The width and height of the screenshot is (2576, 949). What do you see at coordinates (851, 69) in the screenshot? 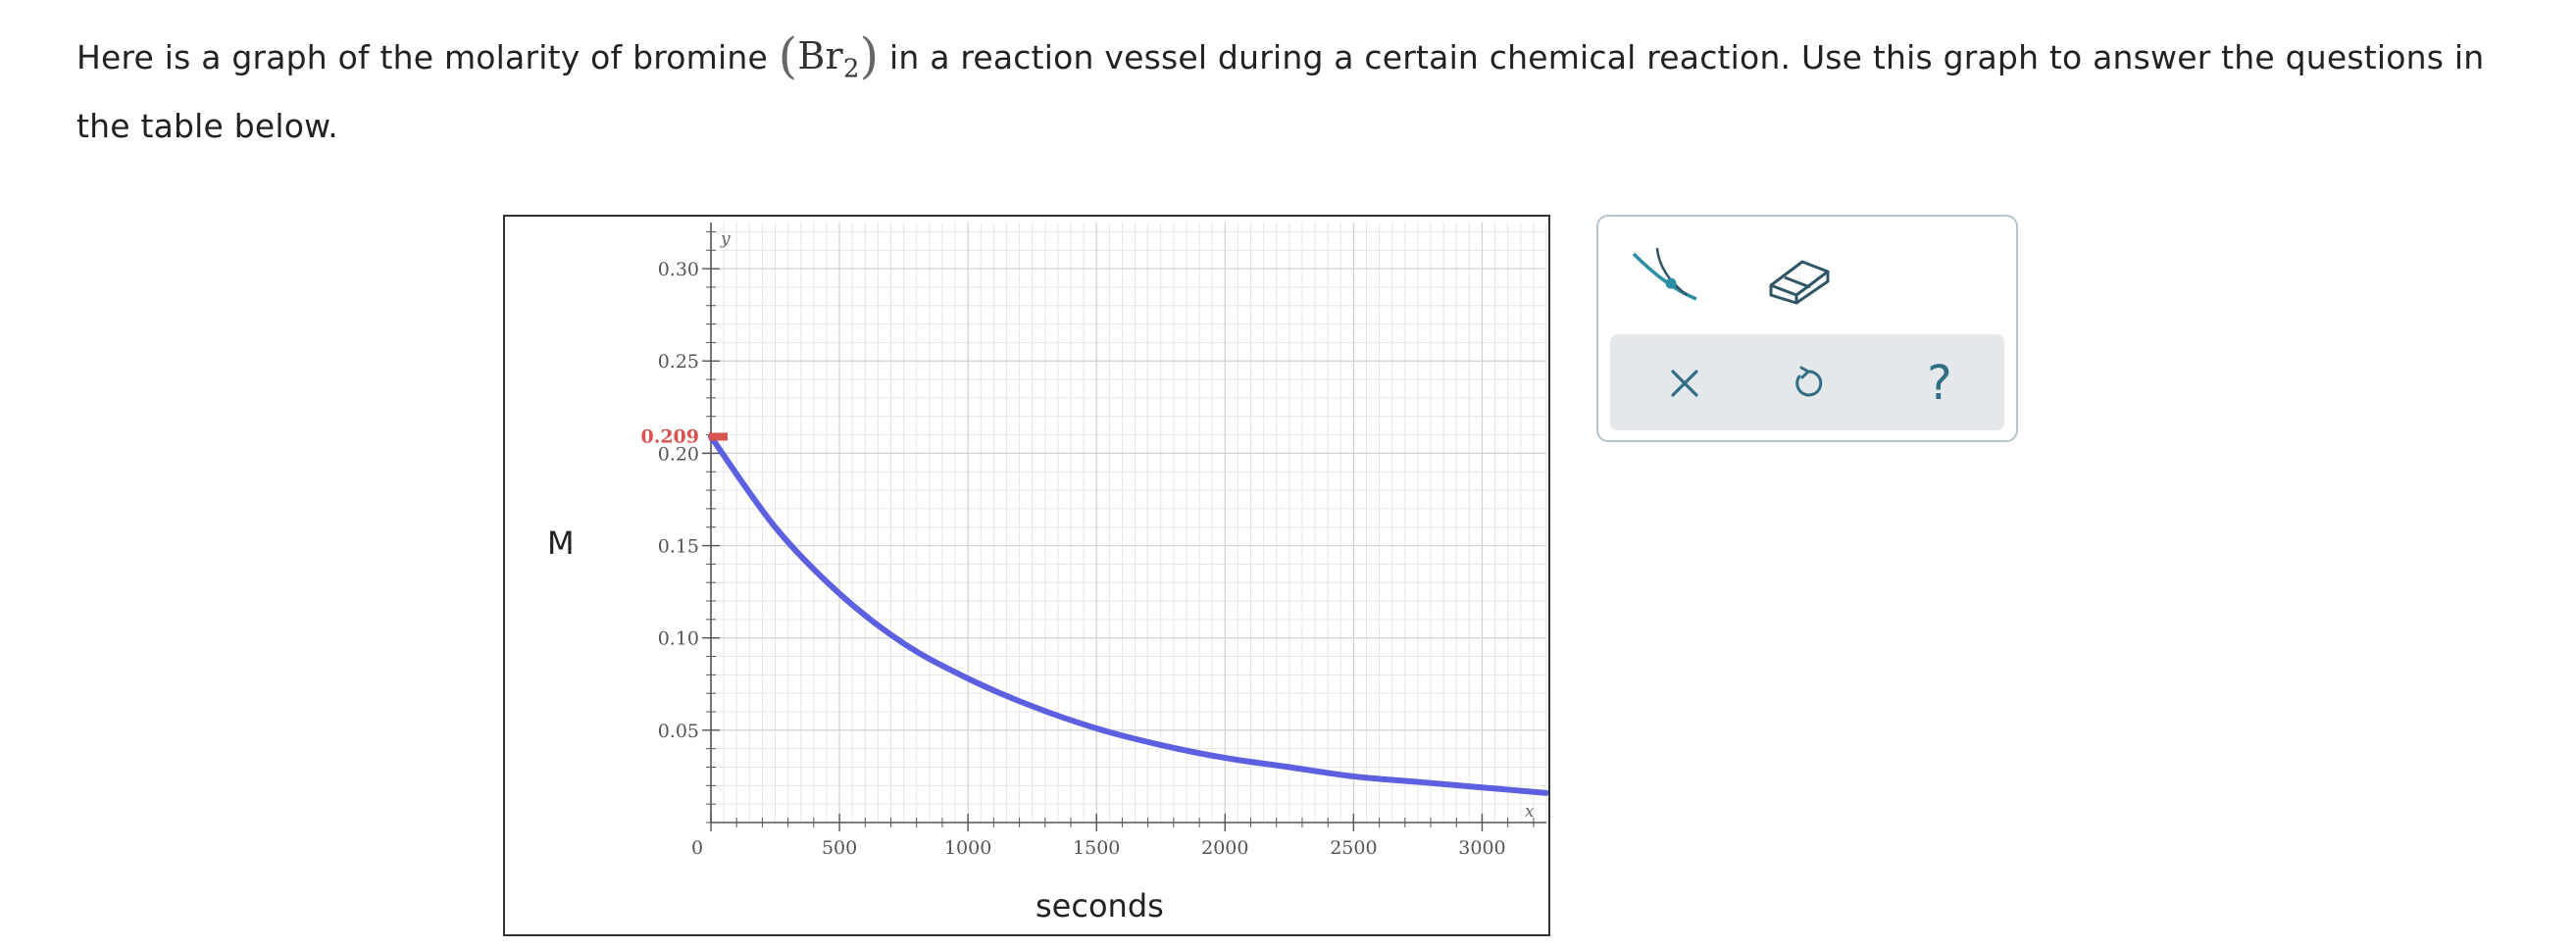
I see `formula-sub: 2` at bounding box center [851, 69].